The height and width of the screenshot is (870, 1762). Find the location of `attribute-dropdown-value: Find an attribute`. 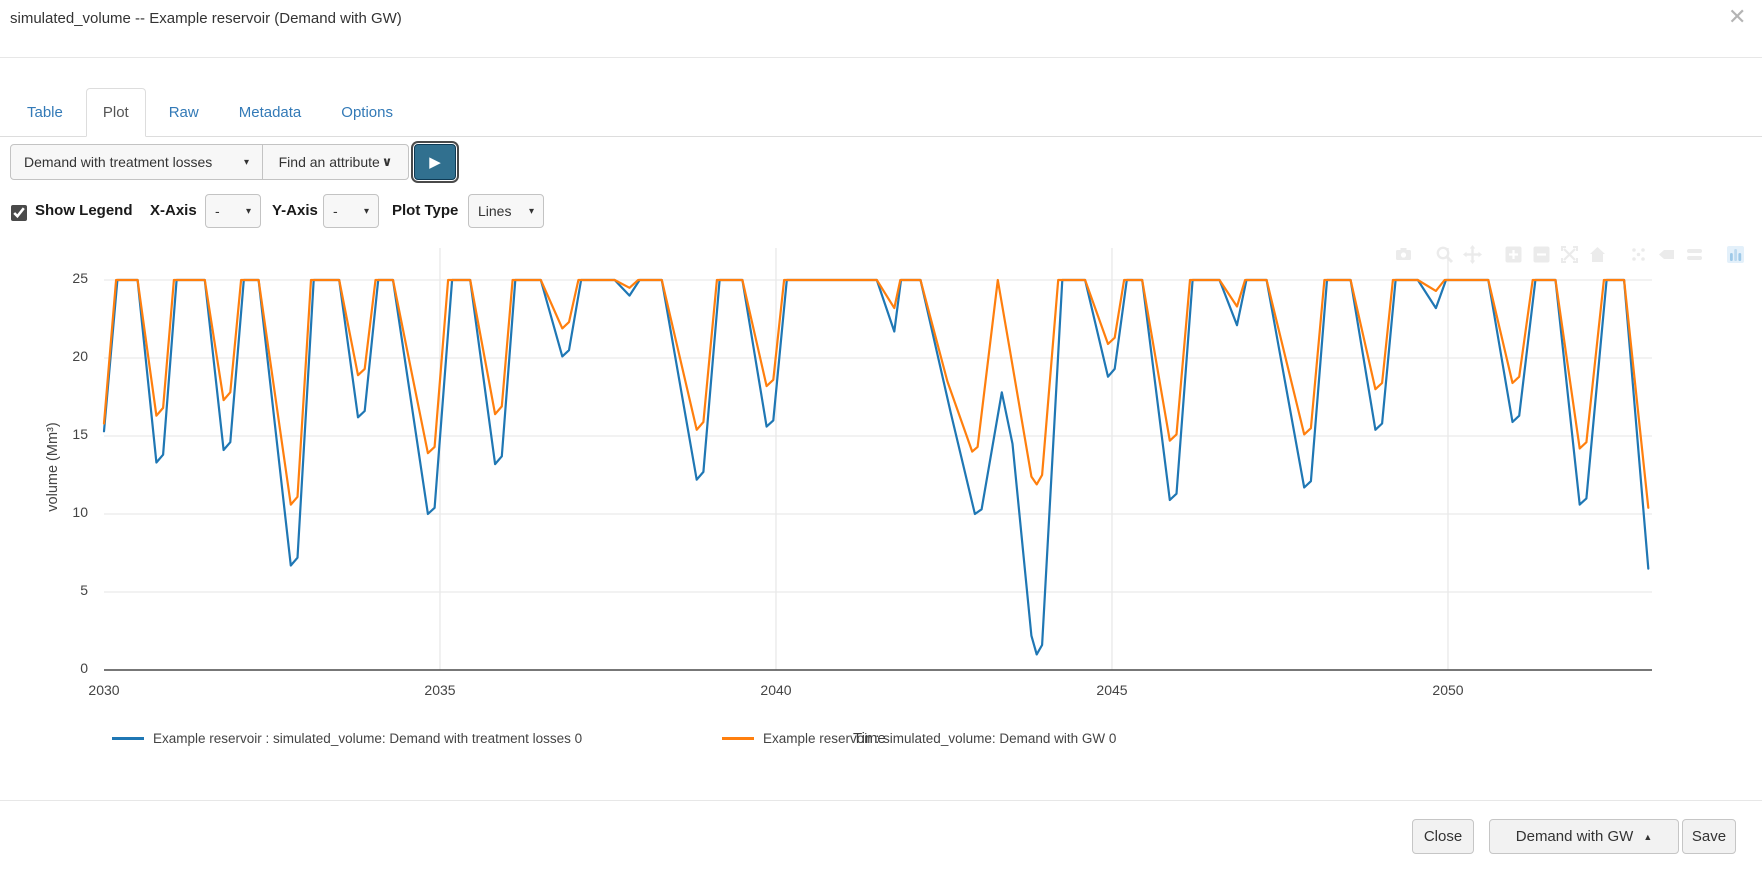

attribute-dropdown-value: Find an attribute is located at coordinates (329, 162).